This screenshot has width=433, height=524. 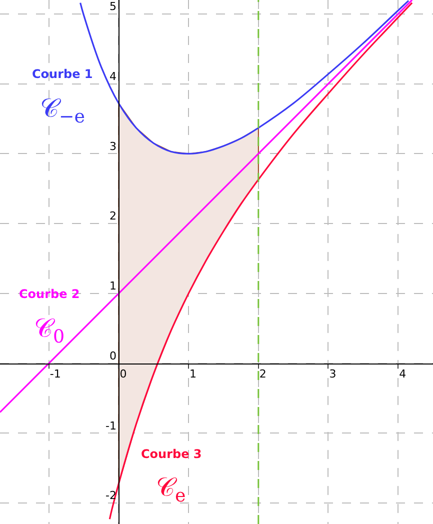 What do you see at coordinates (55, 374) in the screenshot?
I see `x-tick-label: -1` at bounding box center [55, 374].